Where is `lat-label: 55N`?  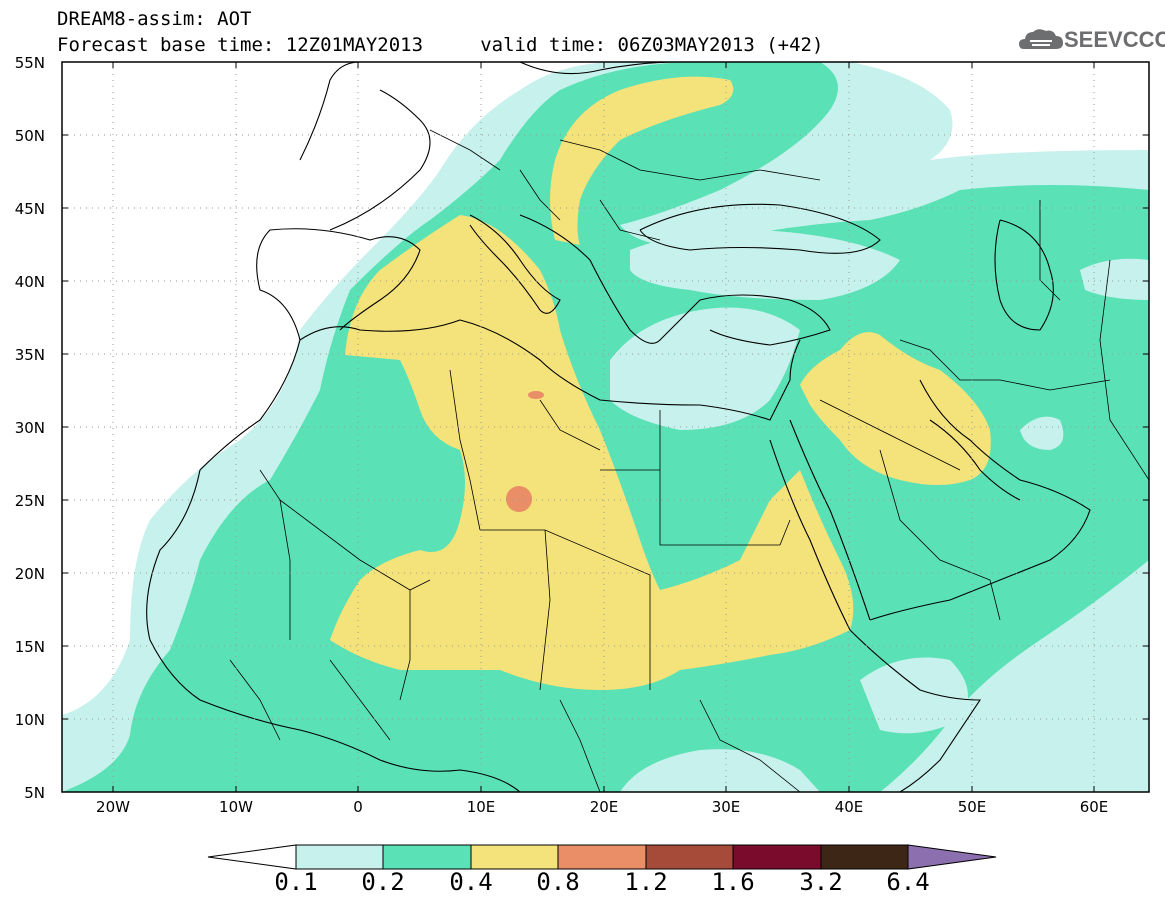 lat-label: 55N is located at coordinates (30, 63).